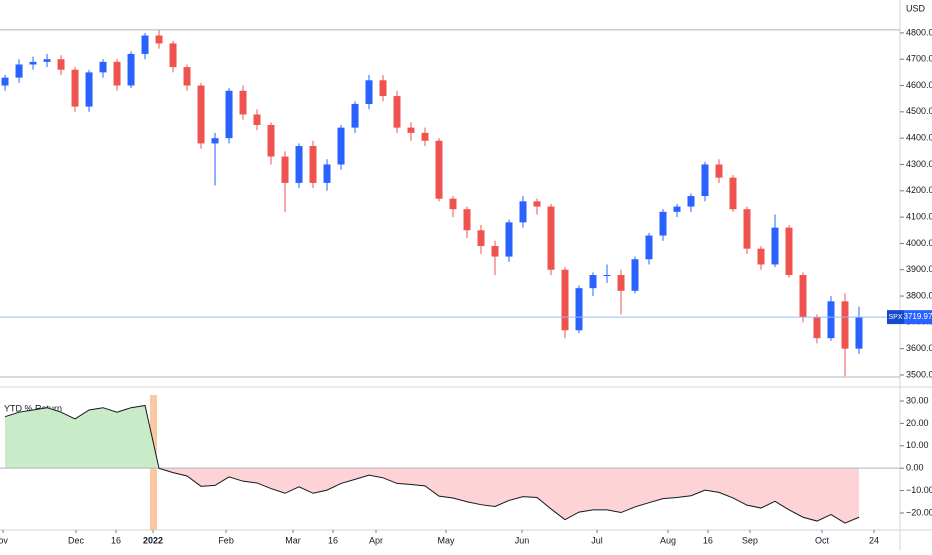 The image size is (932, 555). I want to click on y-tick-label: 4600.00, so click(919, 85).